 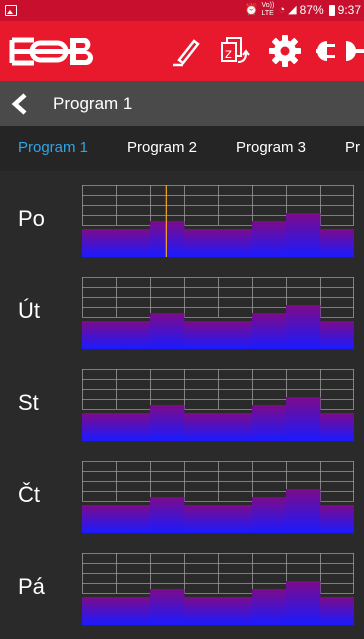 I want to click on day-label: Po, so click(x=31, y=218).